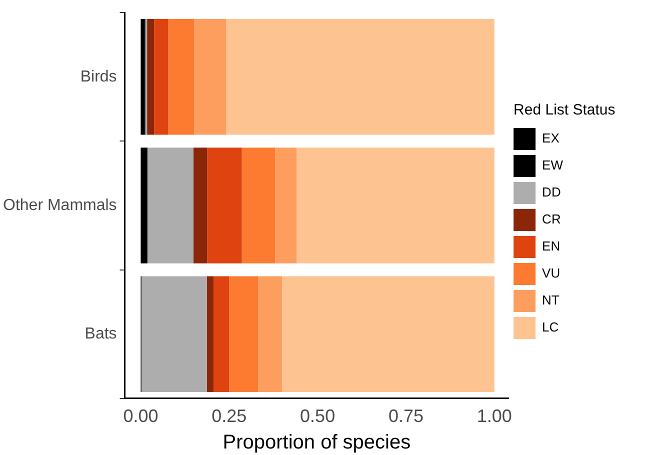 This screenshot has height=455, width=648. I want to click on x-tick-label: 1.00, so click(494, 416).